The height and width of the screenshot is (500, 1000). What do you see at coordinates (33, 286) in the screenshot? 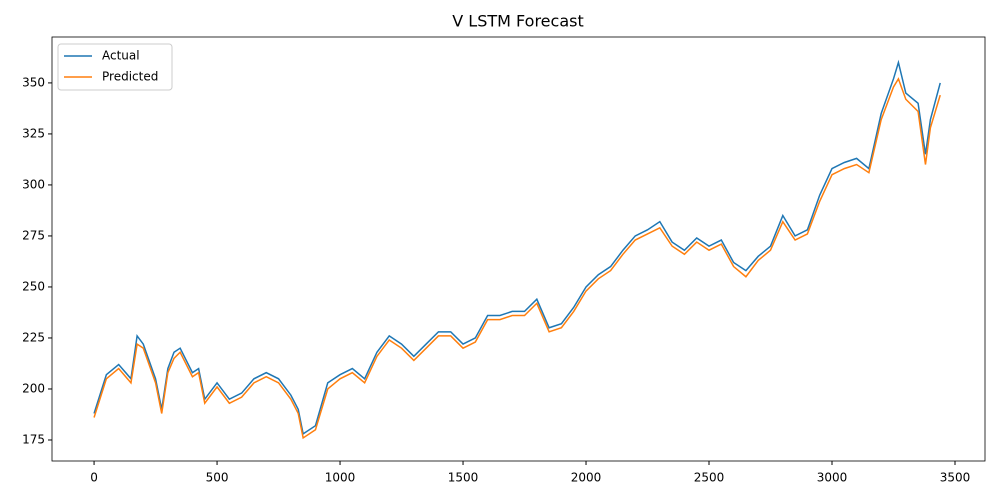
I see `y-tick-label: 250` at bounding box center [33, 286].